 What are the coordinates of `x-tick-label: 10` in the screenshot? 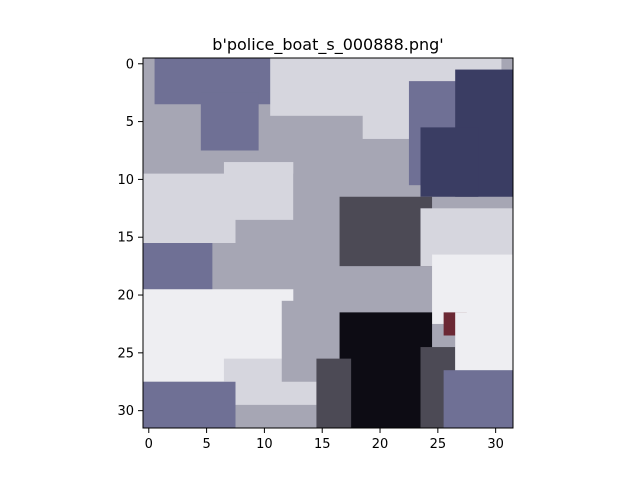 It's located at (264, 444).